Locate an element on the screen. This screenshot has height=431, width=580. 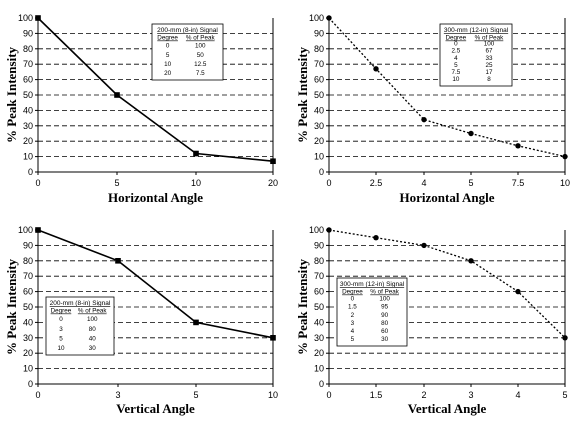
x-tick-label: 7.5 is located at coordinates (518, 183).